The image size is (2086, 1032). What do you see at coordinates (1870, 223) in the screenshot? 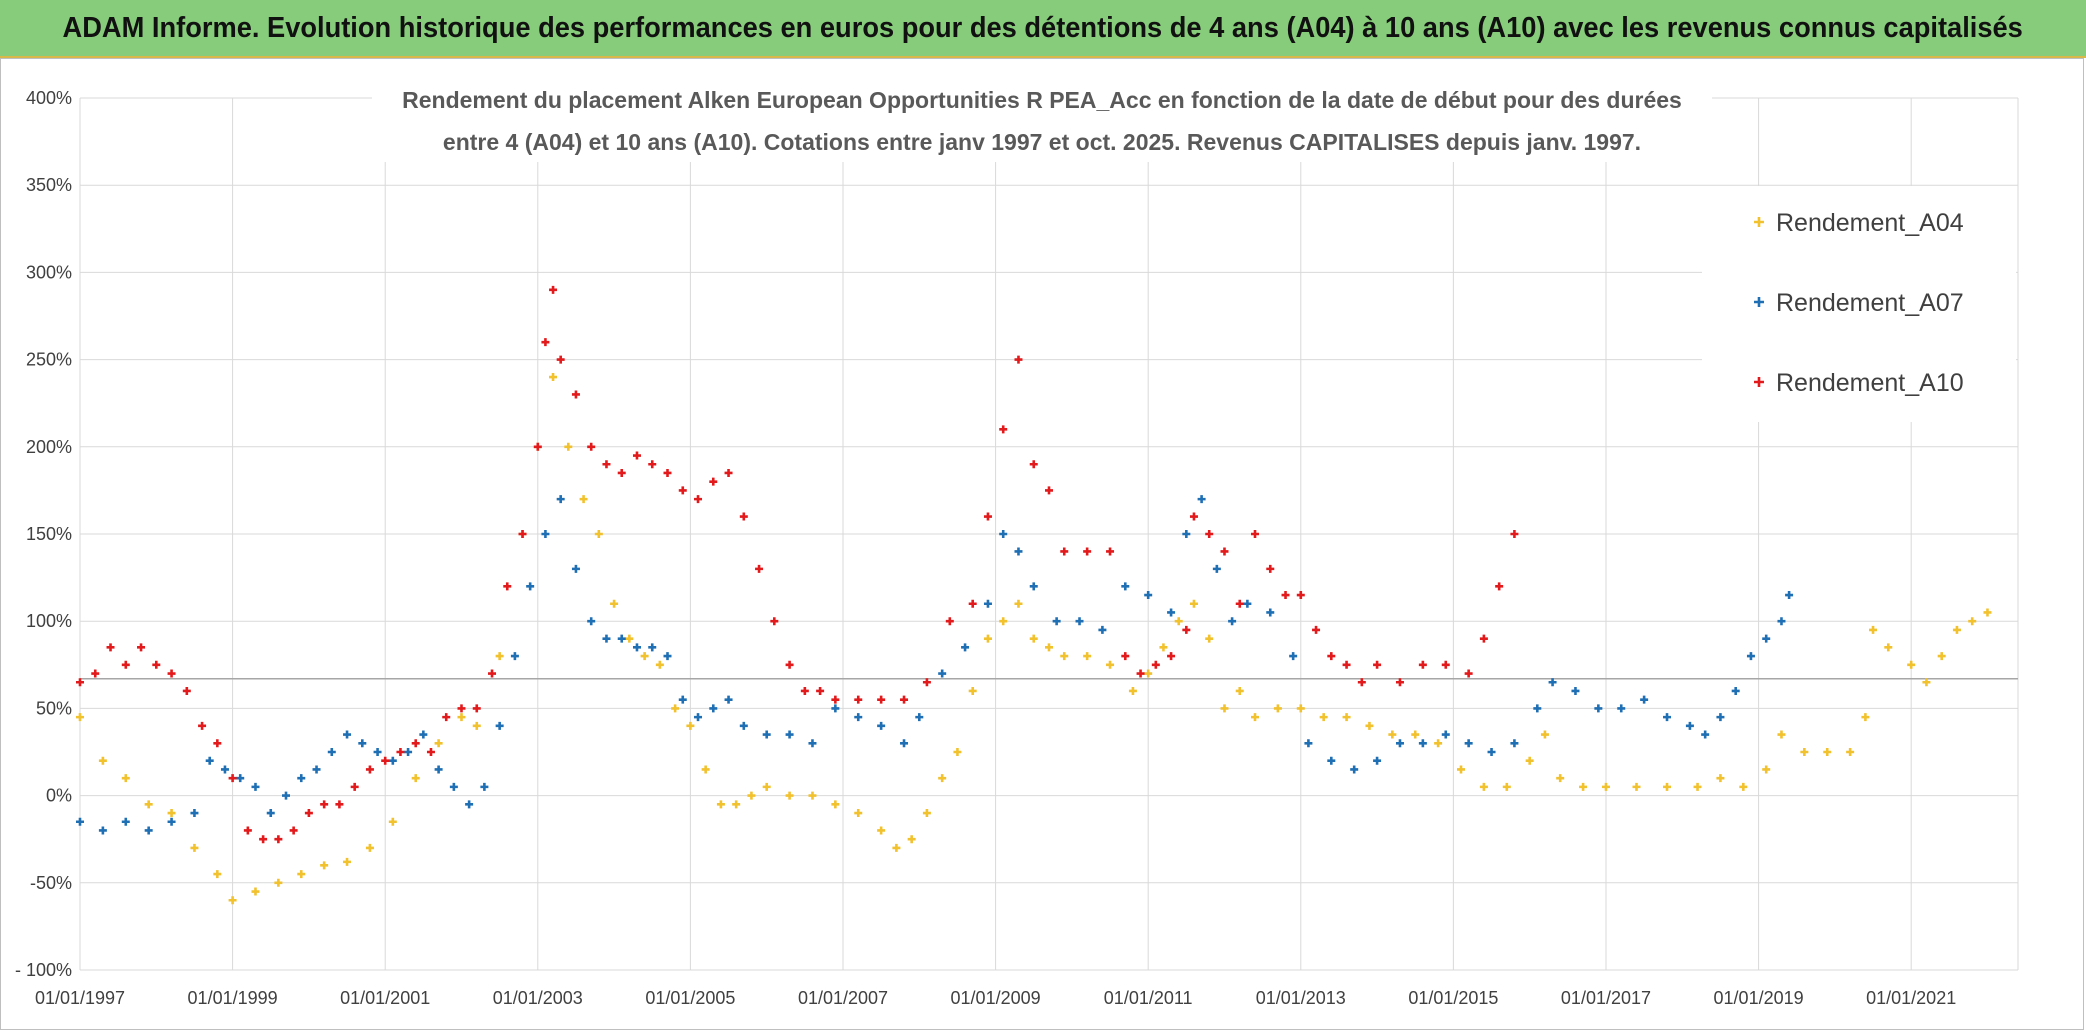
I see `legend-label: Rendement_A04` at bounding box center [1870, 223].